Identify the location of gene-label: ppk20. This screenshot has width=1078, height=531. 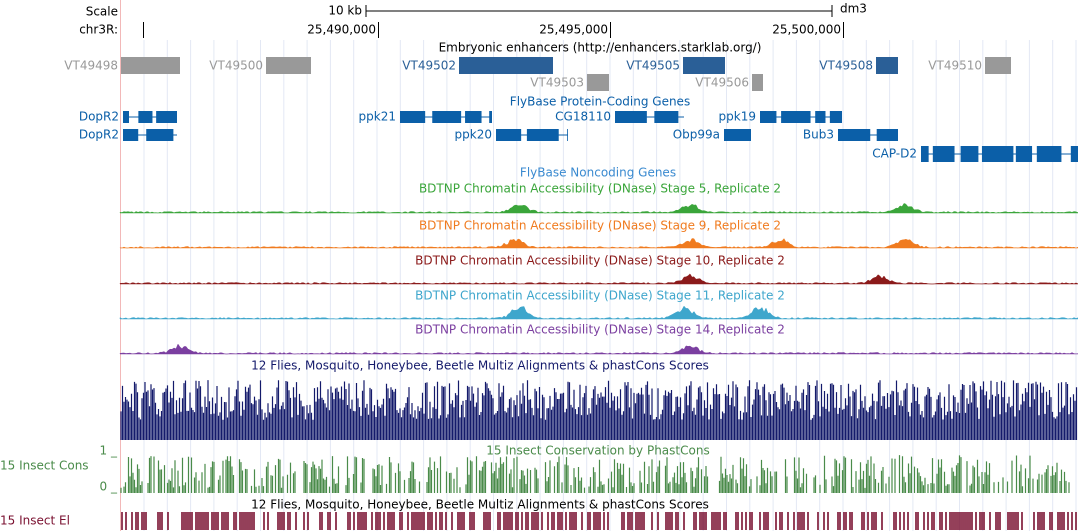
(473, 135).